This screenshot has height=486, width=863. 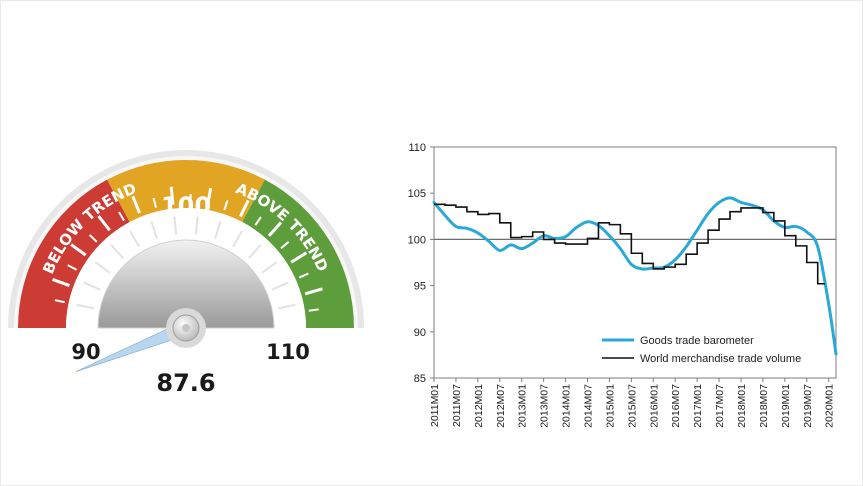 I want to click on y-tick-label: 110, so click(x=417, y=148).